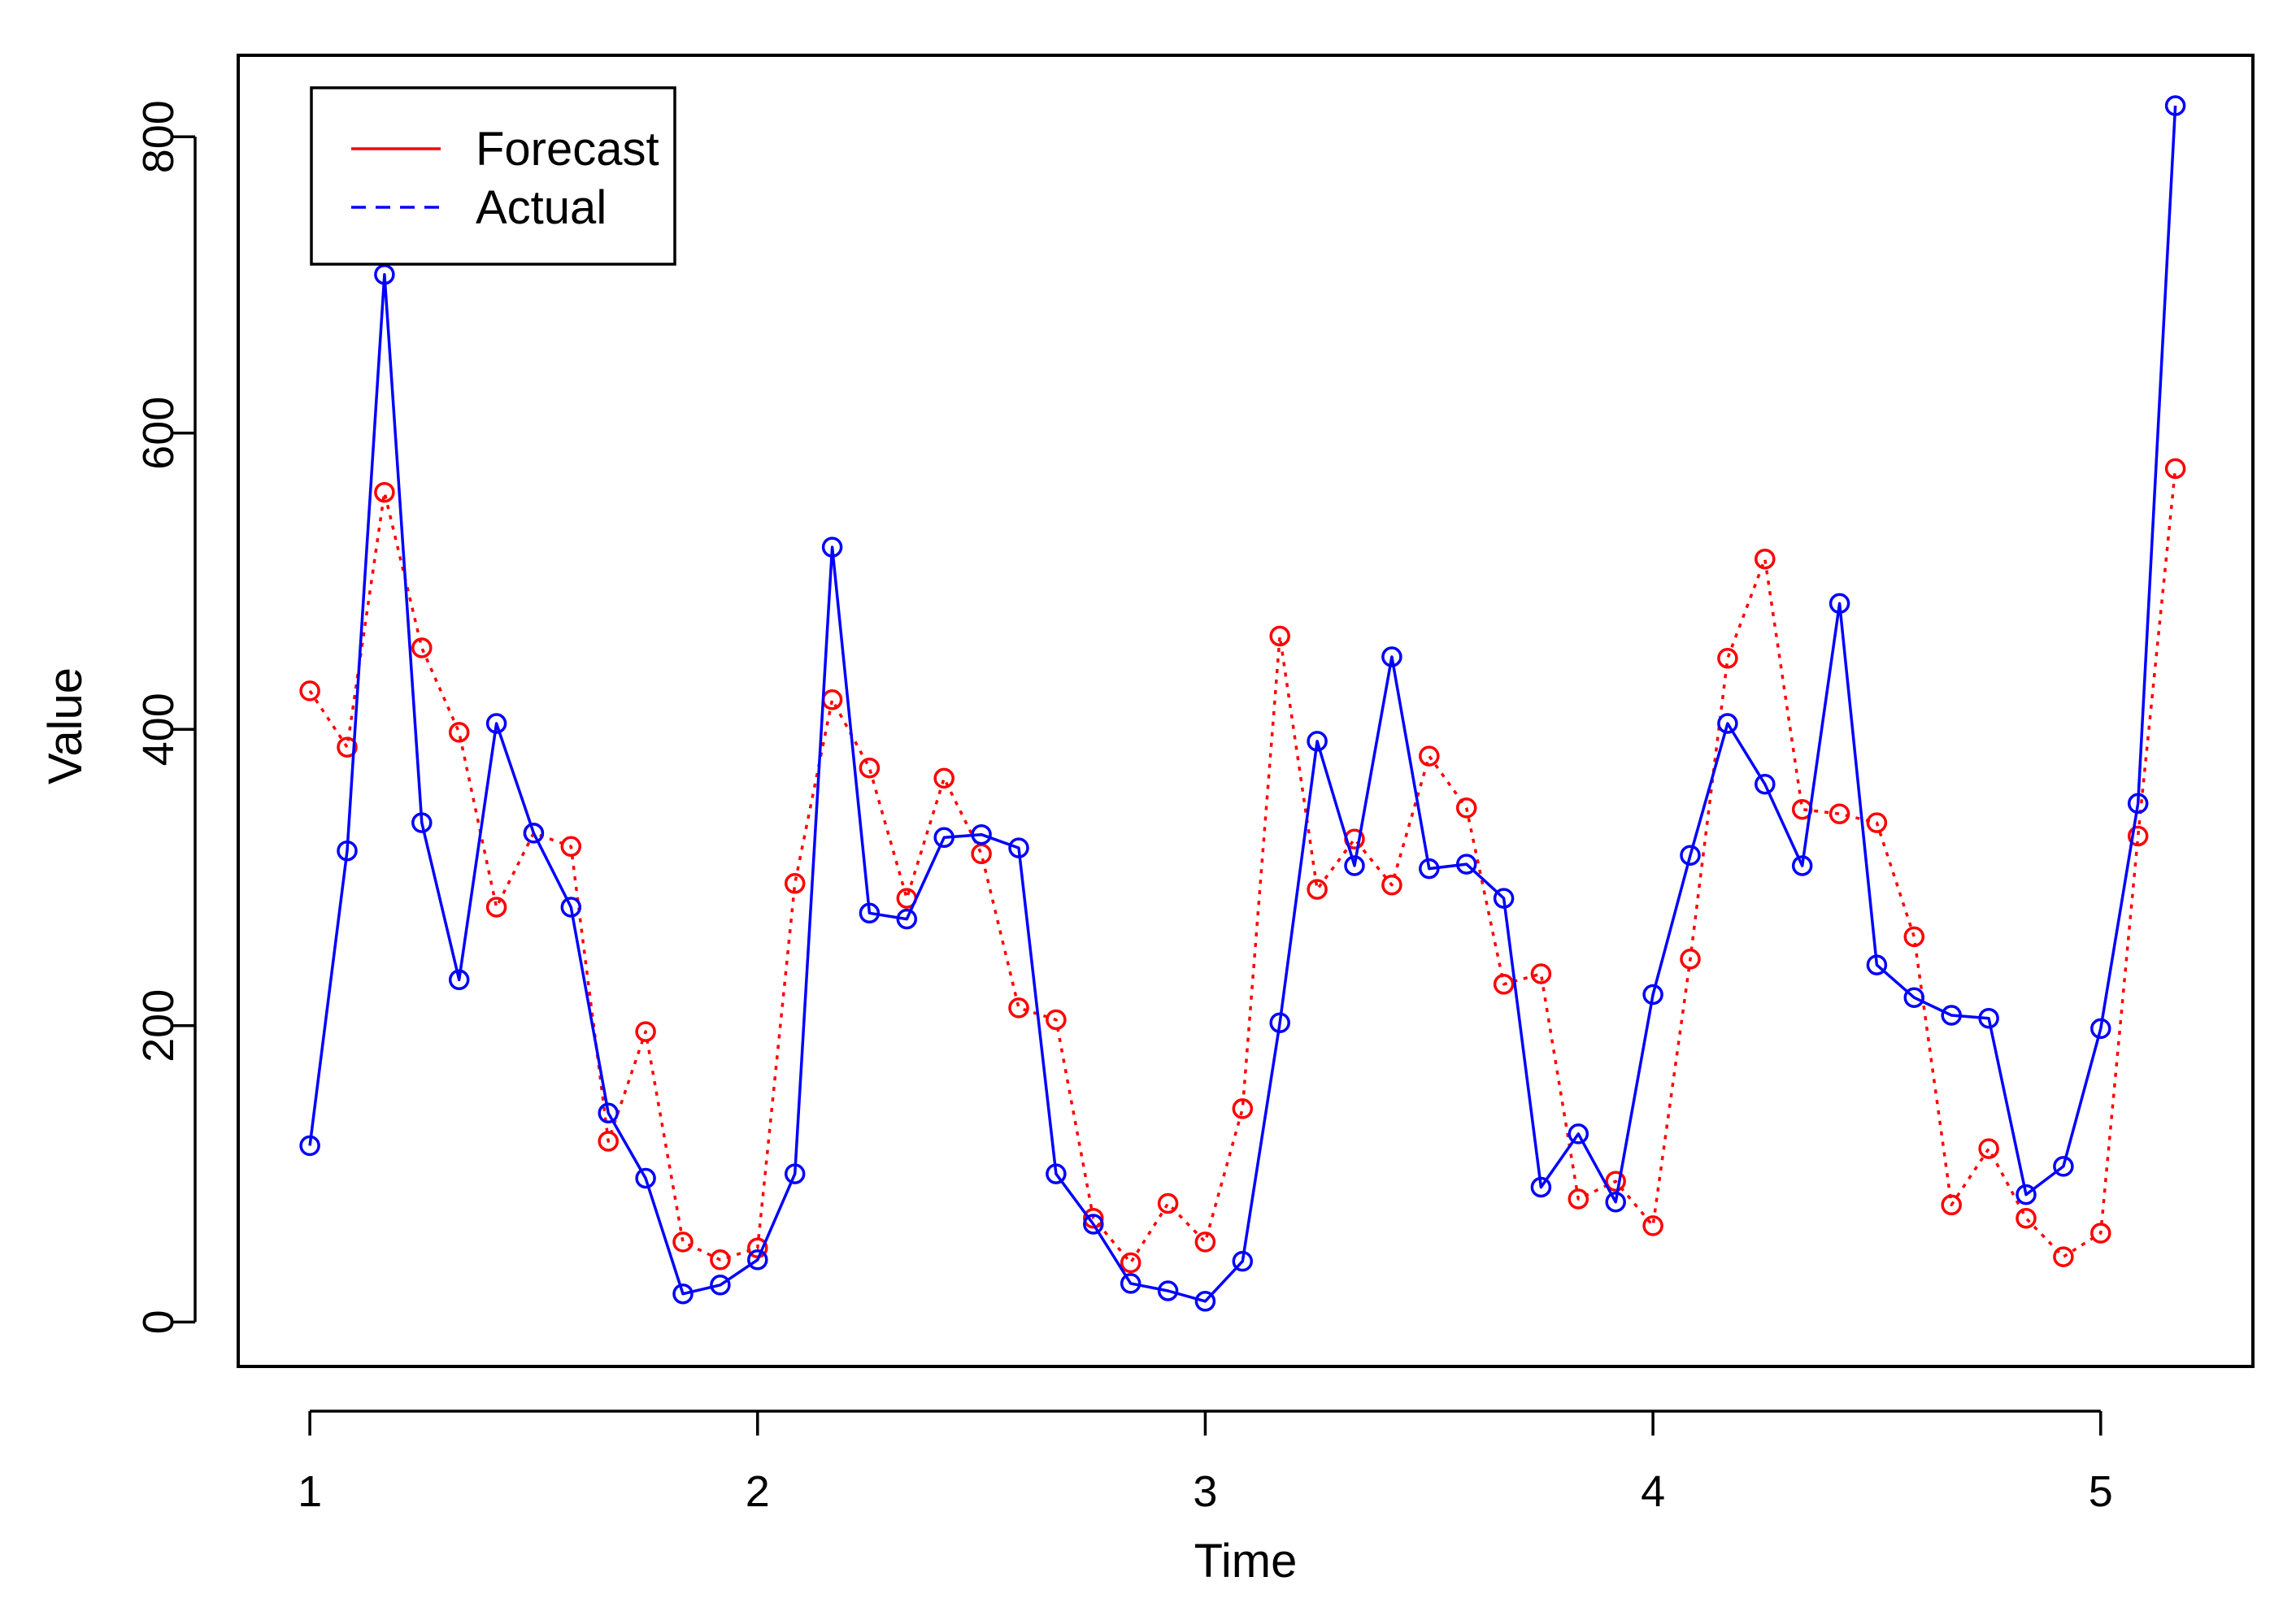 The height and width of the screenshot is (1616, 2296). I want to click on y-axis: 0 200 400 600 800, so click(166, 717).